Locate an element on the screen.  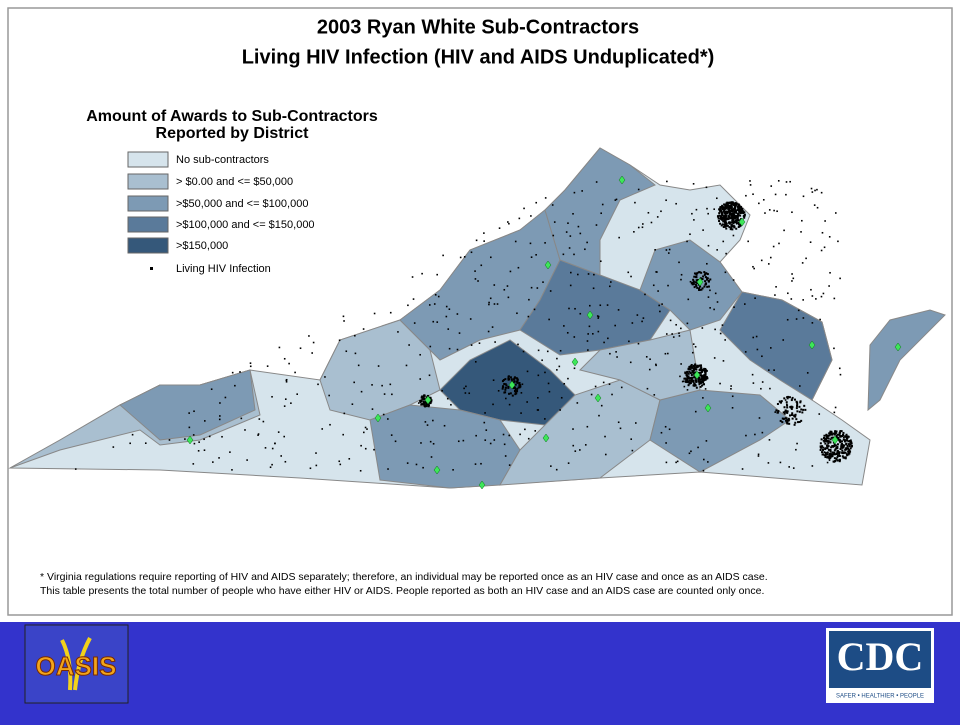
legend-dot is located at coordinates (151, 268).